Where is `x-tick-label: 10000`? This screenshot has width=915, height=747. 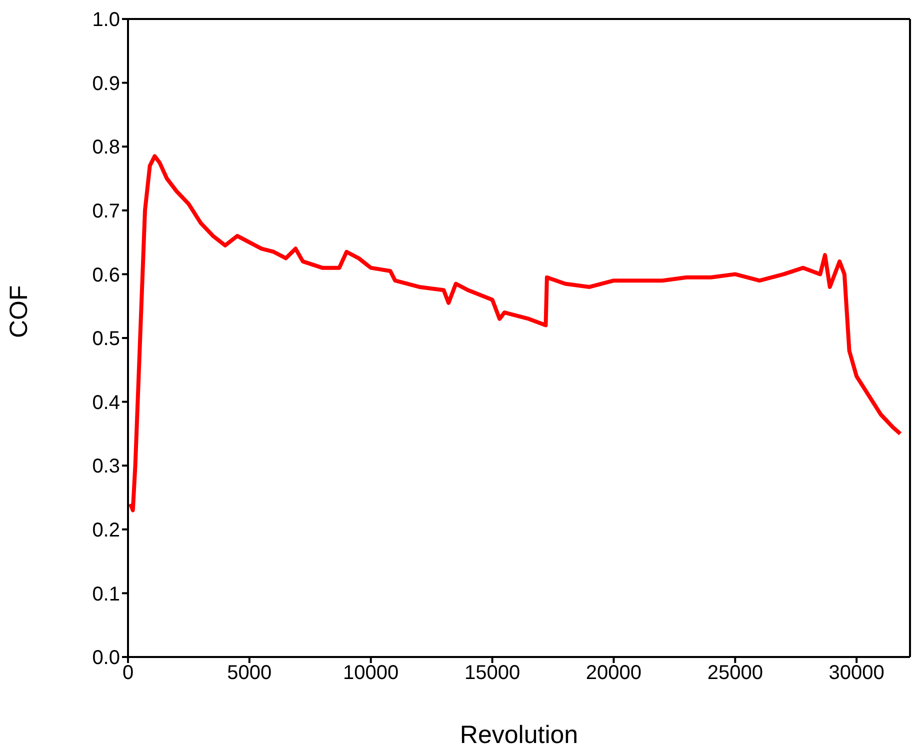 x-tick-label: 10000 is located at coordinates (371, 673).